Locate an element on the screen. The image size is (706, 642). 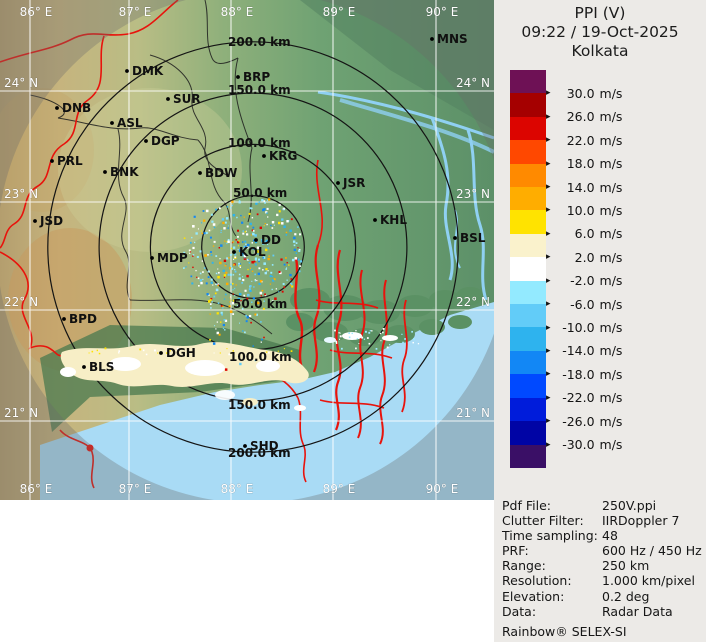
station-label: MDP is located at coordinates (172, 258).